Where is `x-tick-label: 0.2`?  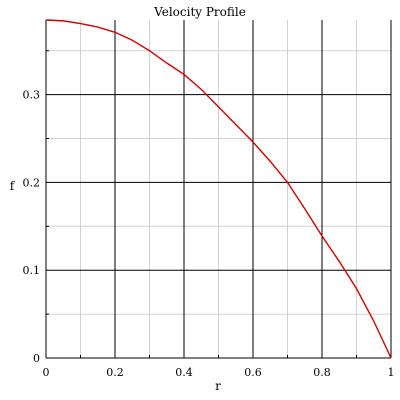 x-tick-label: 0.2 is located at coordinates (115, 372).